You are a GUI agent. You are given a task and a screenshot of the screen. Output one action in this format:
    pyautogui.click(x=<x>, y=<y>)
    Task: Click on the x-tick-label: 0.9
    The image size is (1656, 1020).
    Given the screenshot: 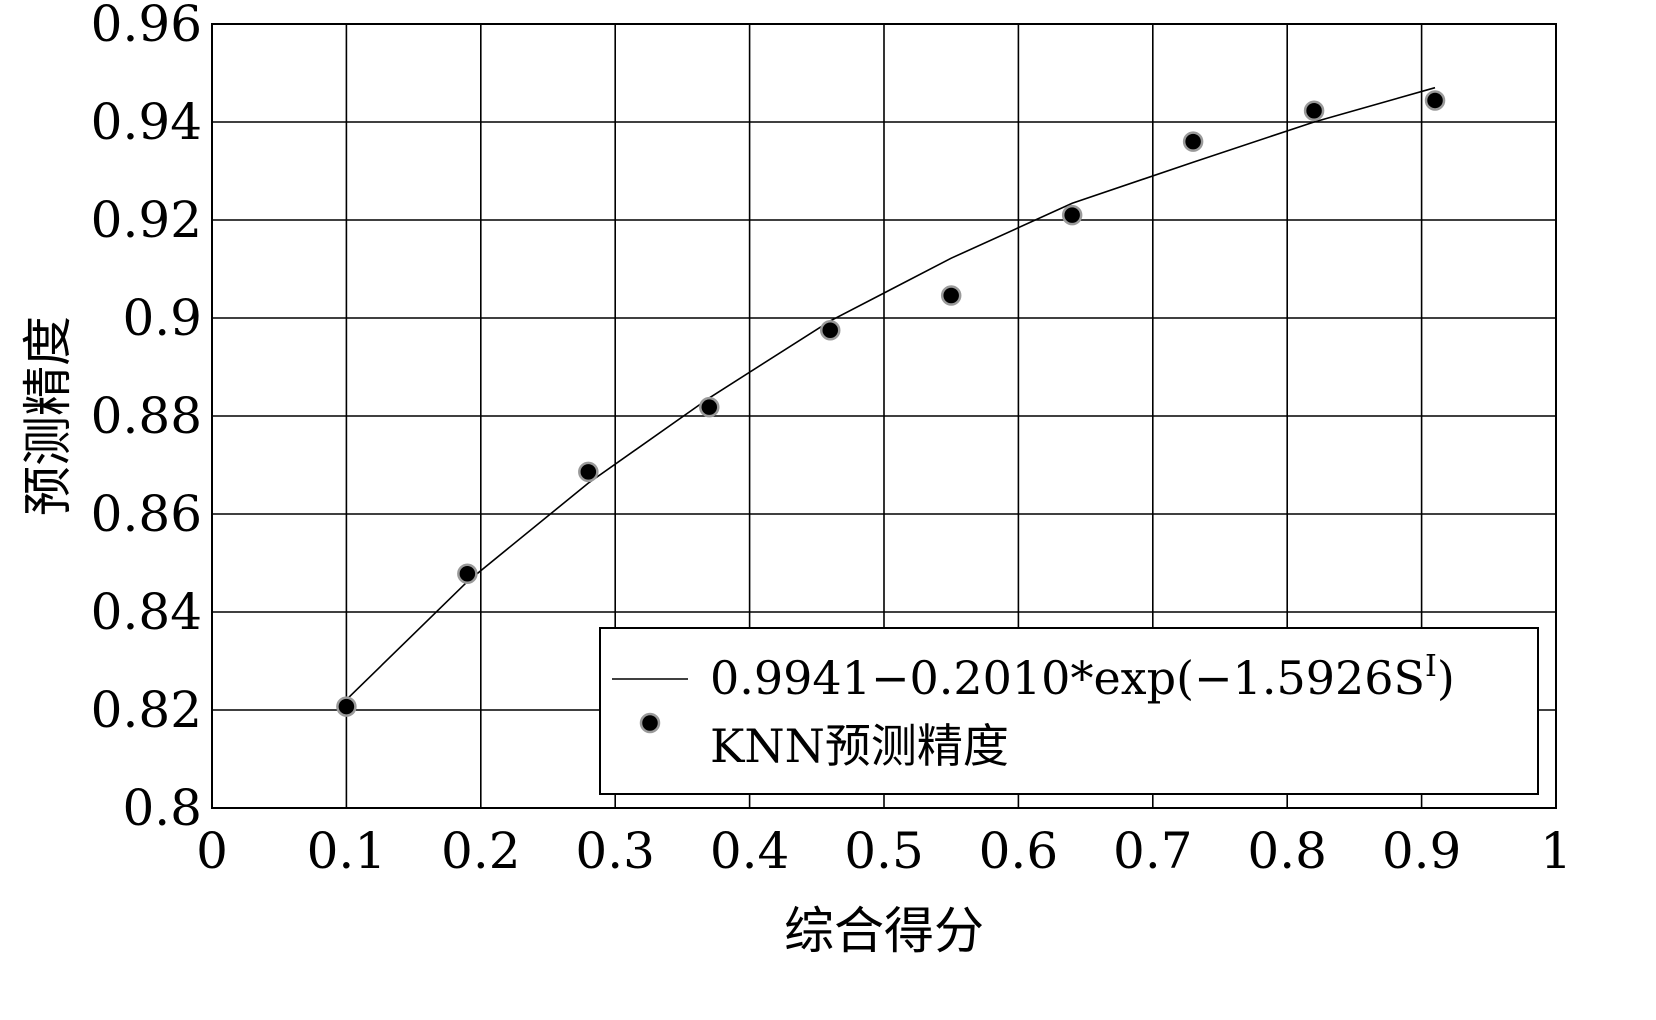 What is the action you would take?
    pyautogui.click(x=1422, y=851)
    